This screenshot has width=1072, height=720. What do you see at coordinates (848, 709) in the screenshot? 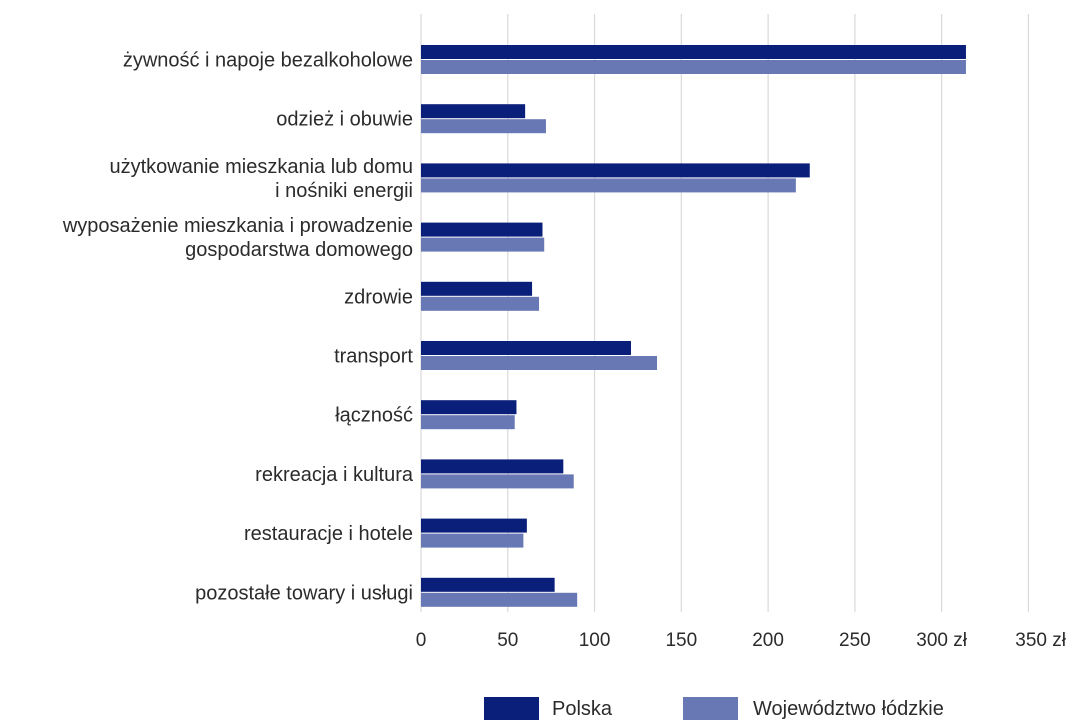
I see `legend-label-wojewodztwo: Województwo łódzkie` at bounding box center [848, 709].